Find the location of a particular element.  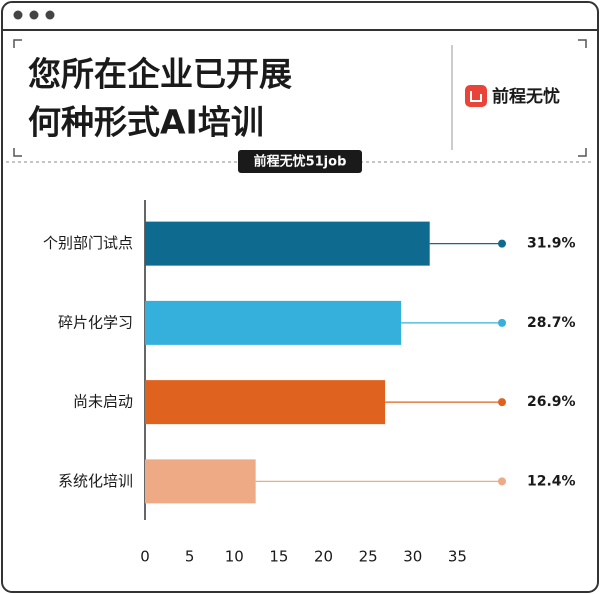

y-tick-label: 个别部门试点 is located at coordinates (88, 243).